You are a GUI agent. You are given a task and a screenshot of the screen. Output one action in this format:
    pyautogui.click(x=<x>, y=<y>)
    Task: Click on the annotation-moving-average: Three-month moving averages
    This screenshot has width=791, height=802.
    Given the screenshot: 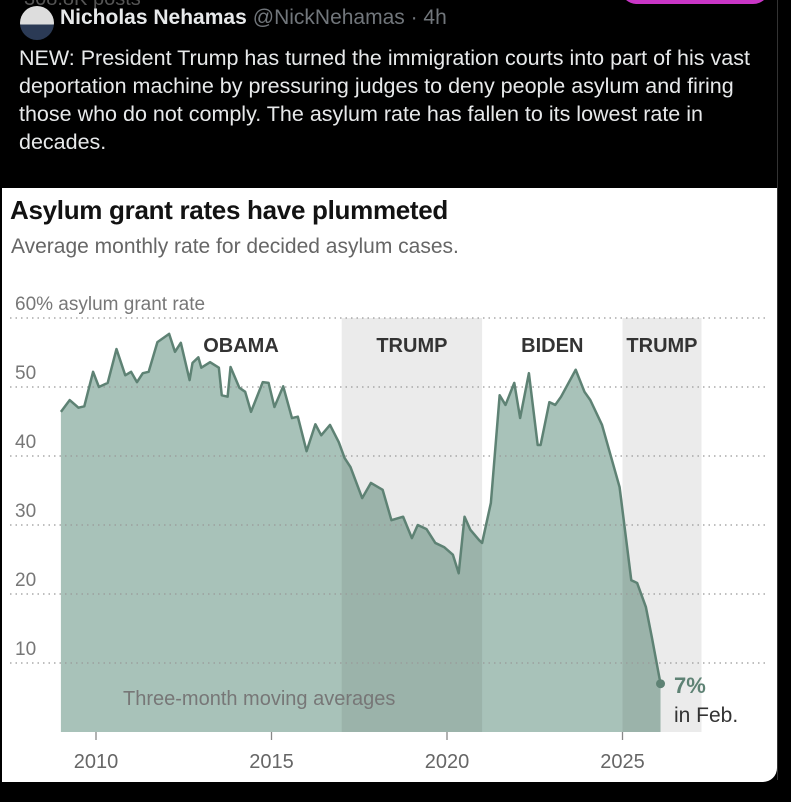 What is the action you would take?
    pyautogui.click(x=259, y=699)
    